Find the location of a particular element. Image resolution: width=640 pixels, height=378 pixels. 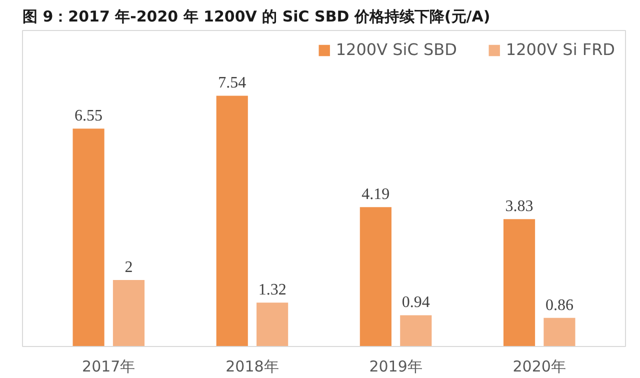

data-label: 6.55 is located at coordinates (88, 116).